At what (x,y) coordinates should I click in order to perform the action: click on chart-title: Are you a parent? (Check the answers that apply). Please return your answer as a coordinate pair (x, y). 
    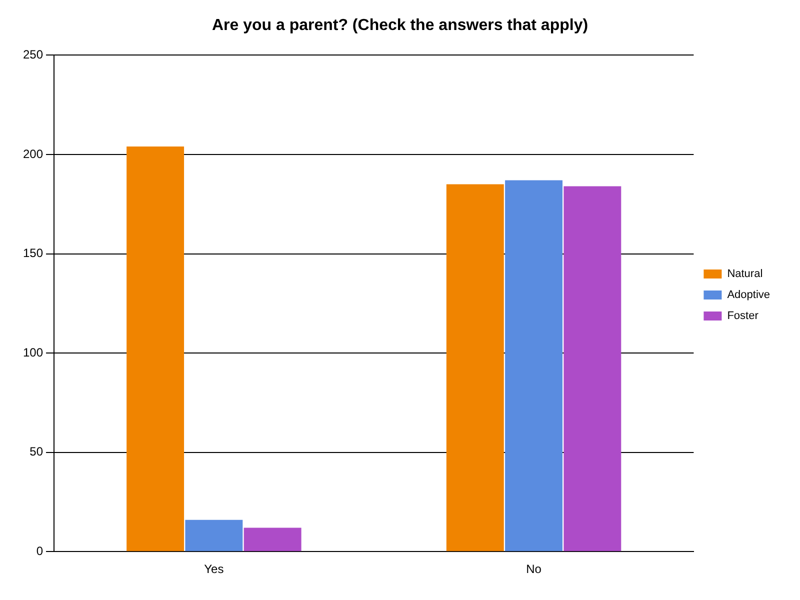
    Looking at the image, I should click on (400, 25).